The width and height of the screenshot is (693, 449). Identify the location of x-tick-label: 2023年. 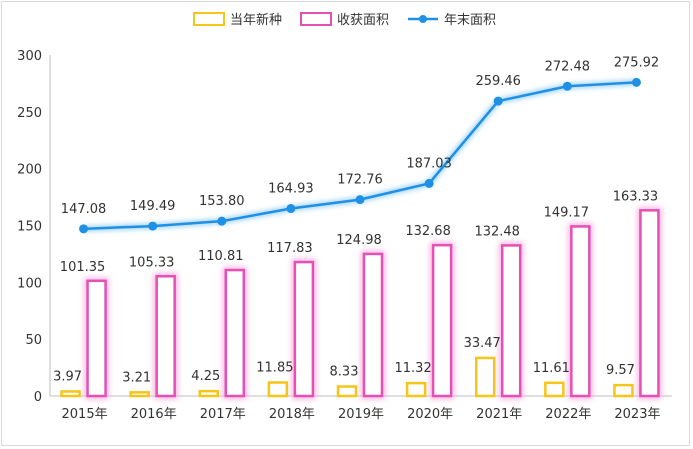
(637, 414).